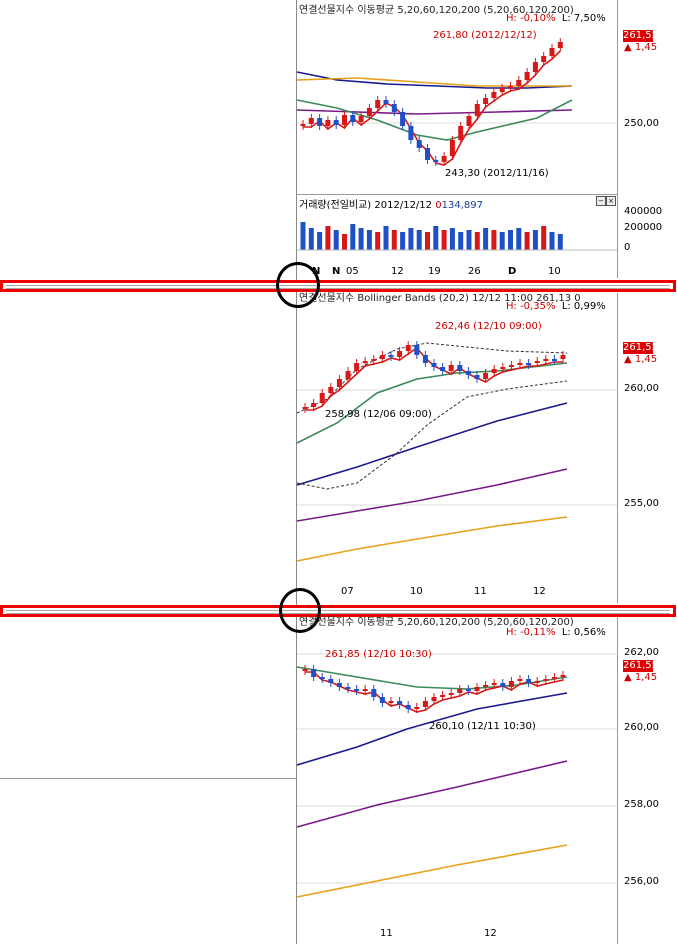  I want to click on chart-3-price-box: 261,55, so click(640, 666).